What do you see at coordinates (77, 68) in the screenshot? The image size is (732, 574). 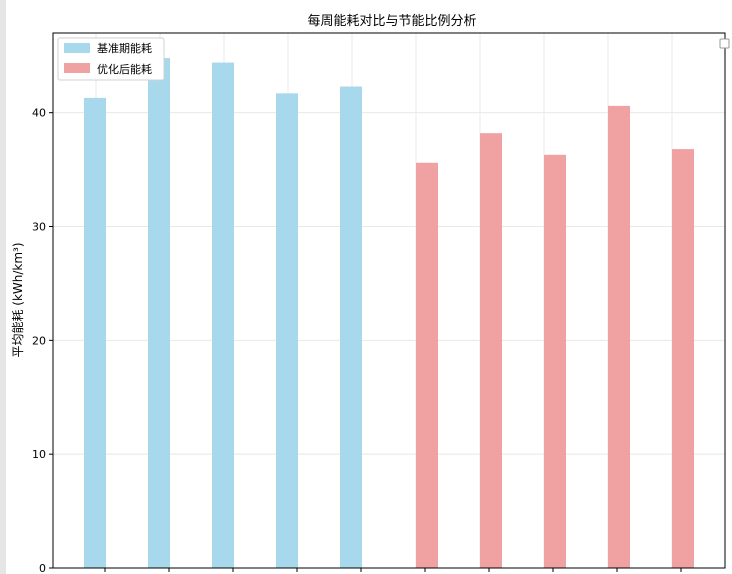 I see `legend-swatch-optimized` at bounding box center [77, 68].